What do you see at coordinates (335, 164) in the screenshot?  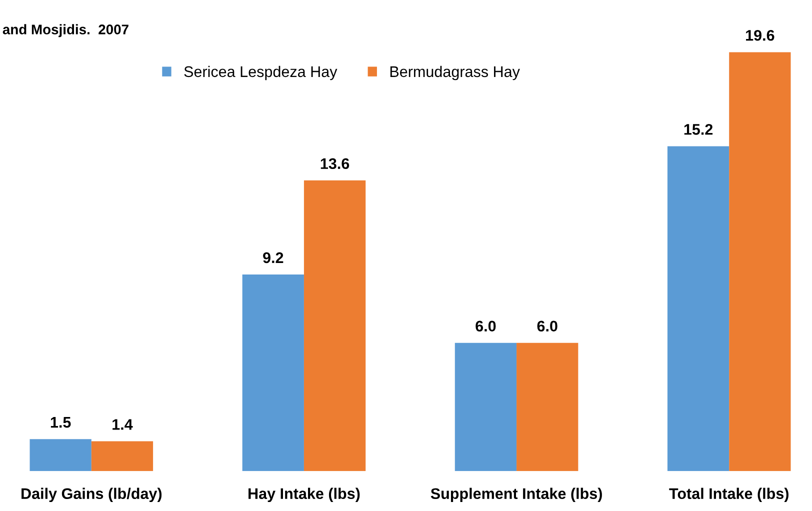 I see `data-label: 13.6` at bounding box center [335, 164].